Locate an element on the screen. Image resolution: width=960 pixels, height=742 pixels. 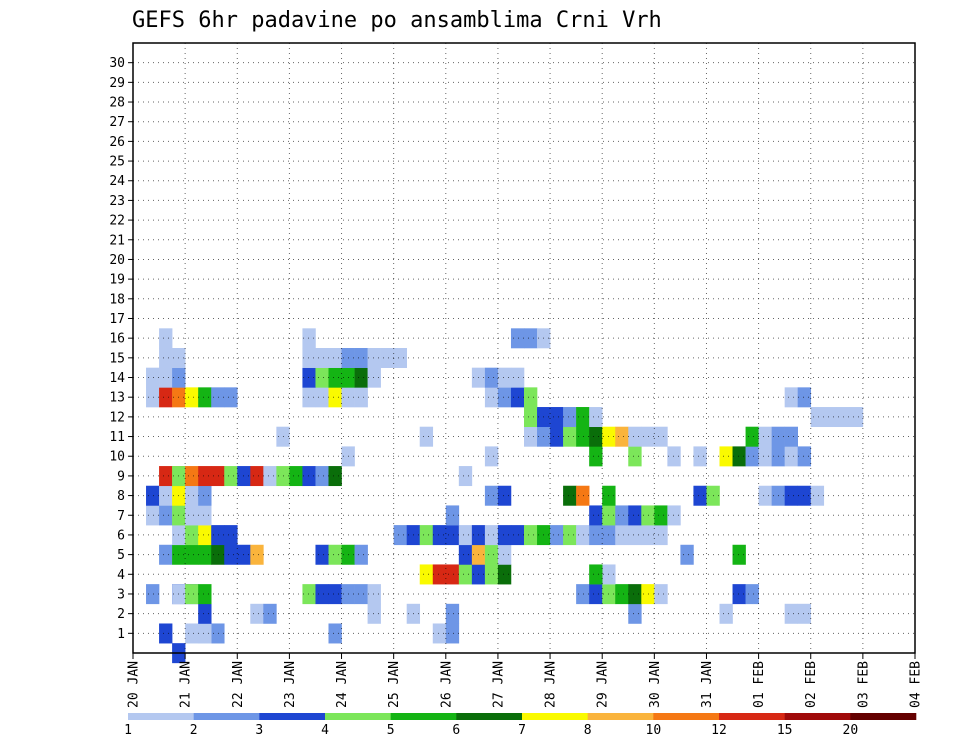
colorbar-label: 10 is located at coordinates (654, 730).